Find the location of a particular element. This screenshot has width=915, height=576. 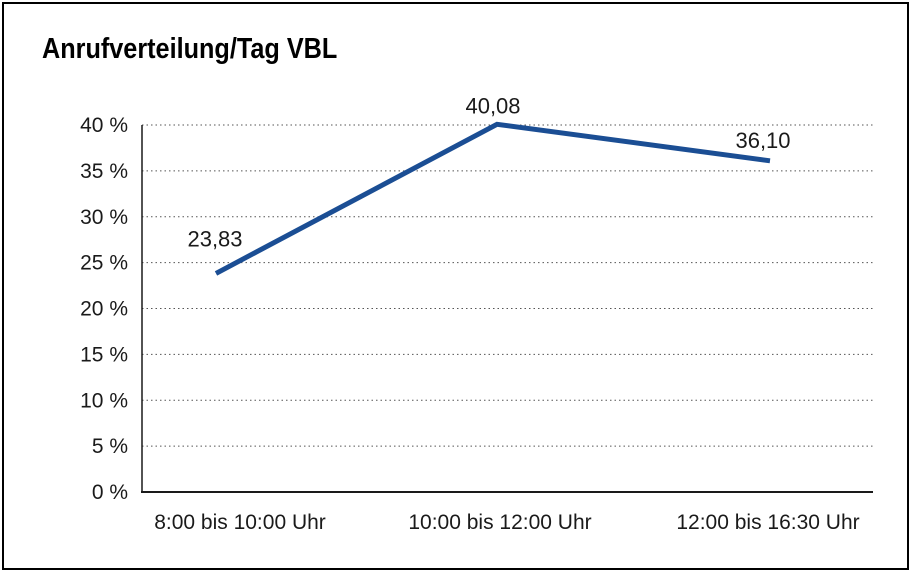

data-point-label: 23,83 is located at coordinates (214, 238).